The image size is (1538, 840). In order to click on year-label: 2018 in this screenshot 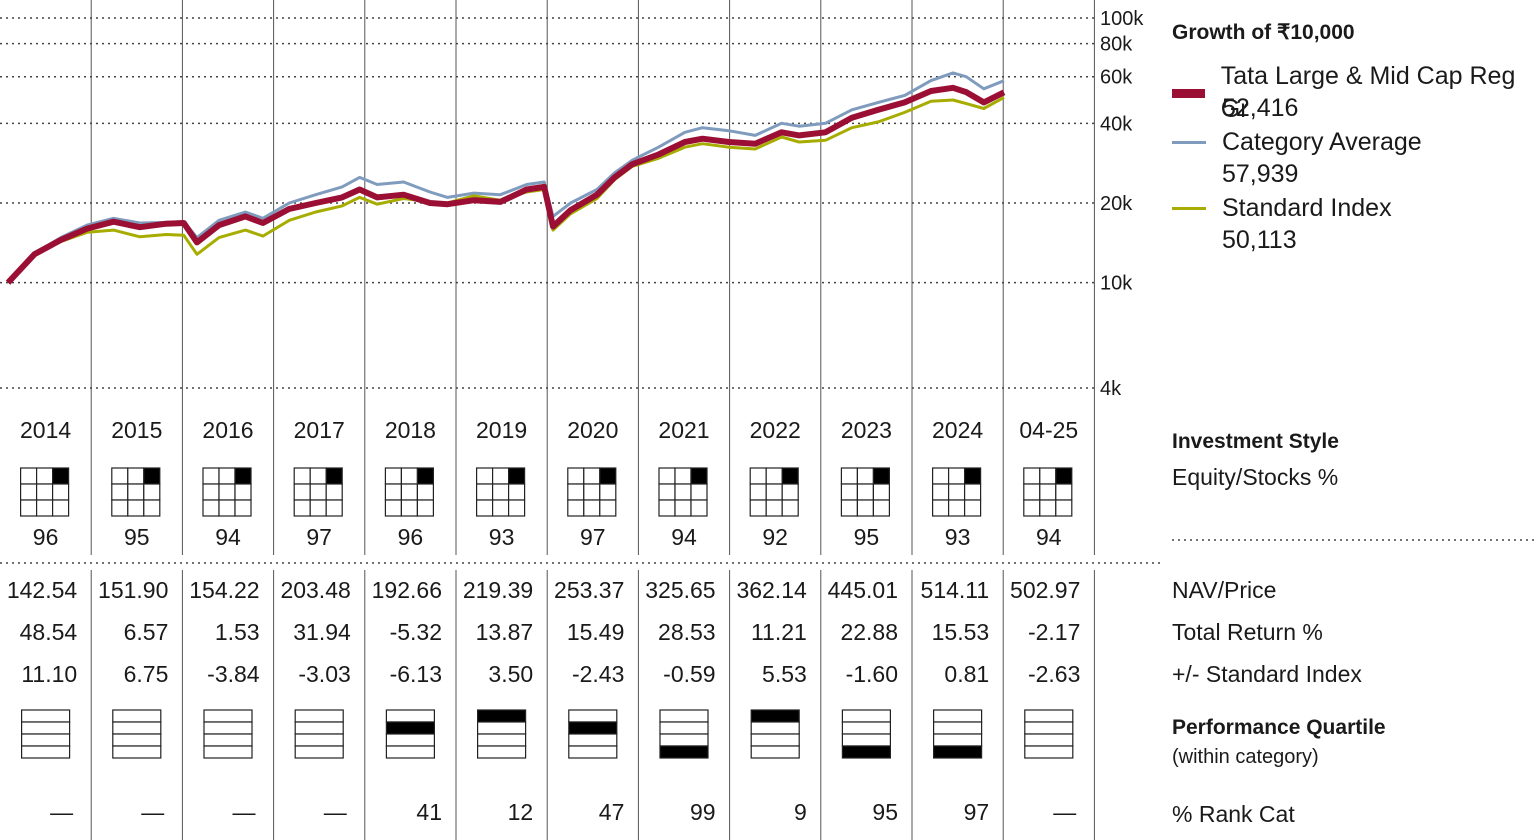, I will do `click(410, 430)`.